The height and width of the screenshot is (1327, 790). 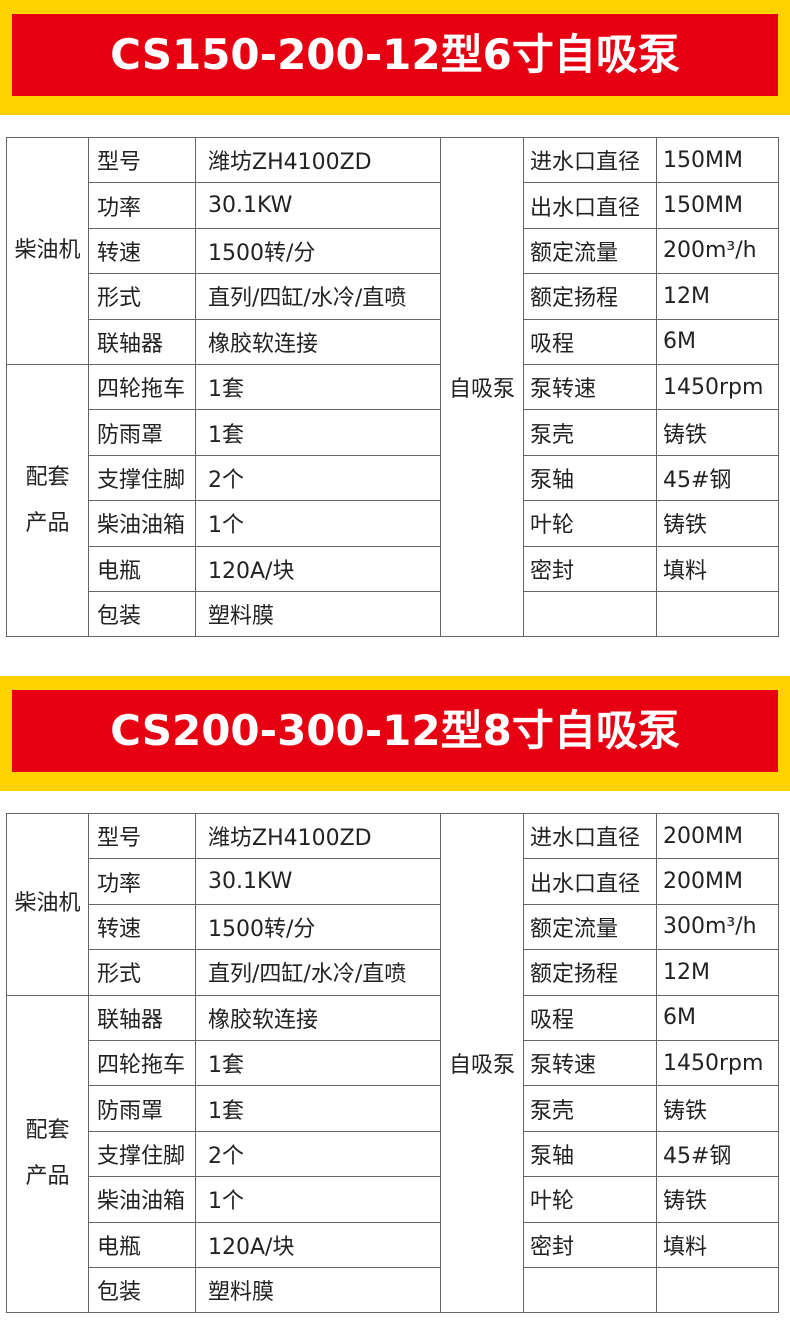 I want to click on spec-key: 柴油油箱, so click(x=142, y=1199).